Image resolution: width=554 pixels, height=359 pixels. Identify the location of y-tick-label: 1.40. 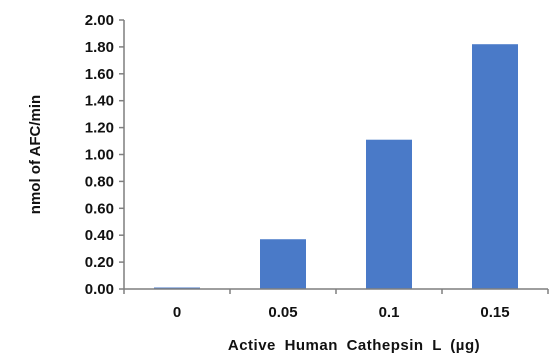
(99, 101).